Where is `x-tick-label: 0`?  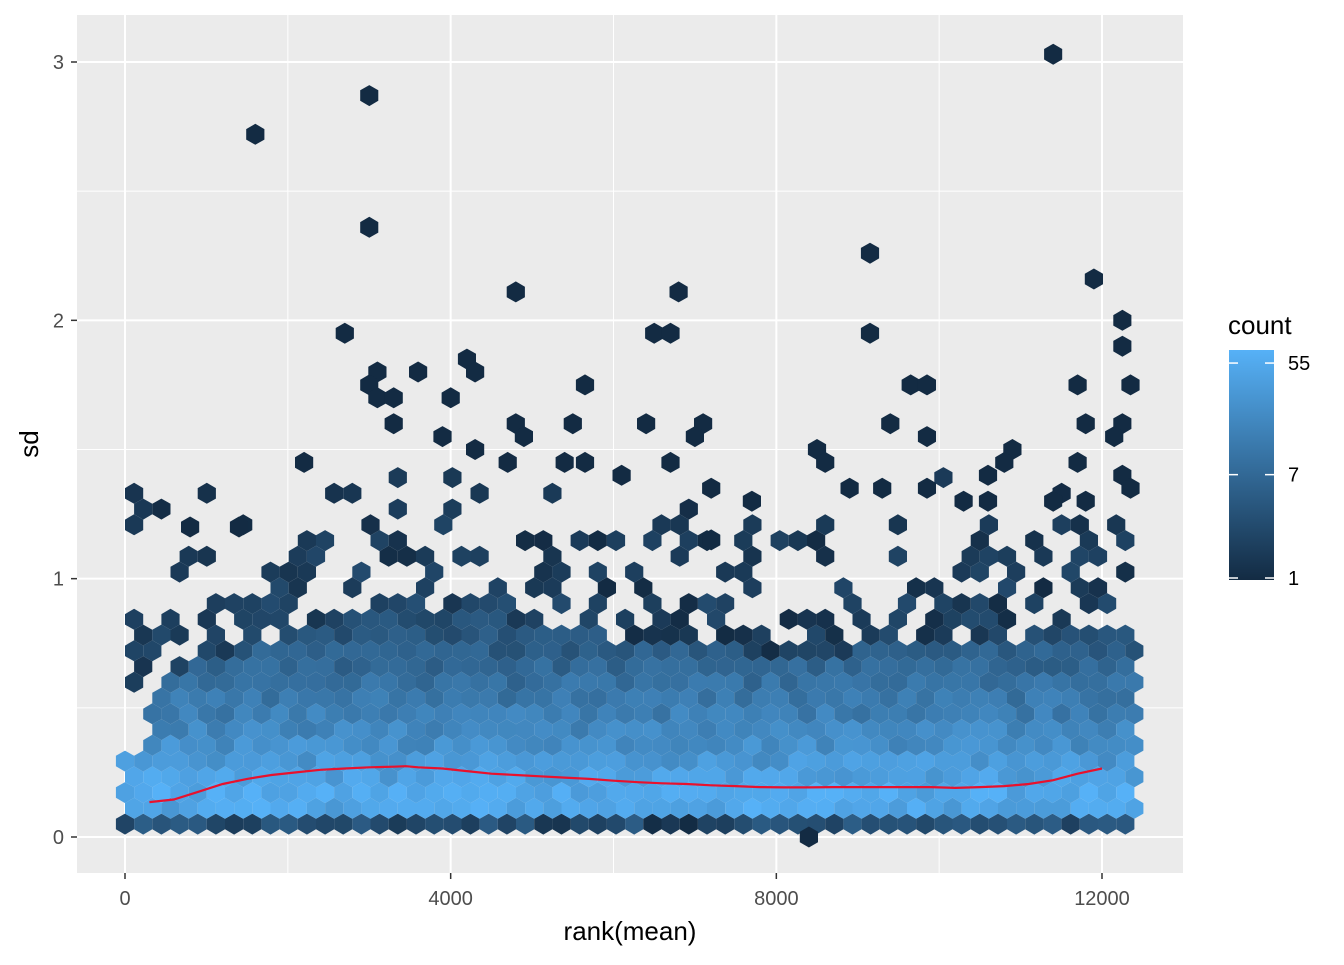 x-tick-label: 0 is located at coordinates (124, 899).